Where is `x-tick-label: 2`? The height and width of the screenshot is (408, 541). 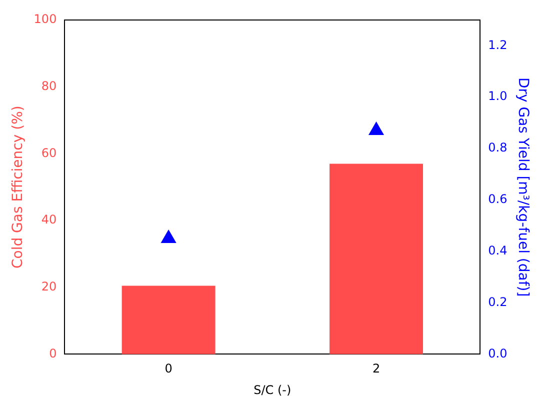
x-tick-label: 2 is located at coordinates (376, 369).